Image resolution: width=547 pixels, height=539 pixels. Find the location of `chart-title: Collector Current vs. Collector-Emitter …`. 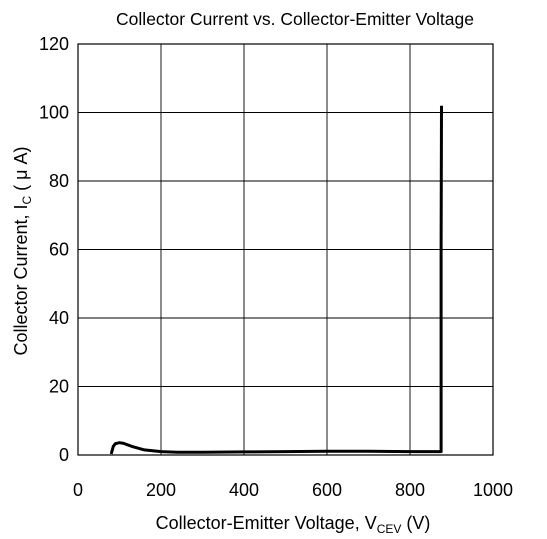

chart-title: Collector Current vs. Collector-Emitter … is located at coordinates (295, 19).